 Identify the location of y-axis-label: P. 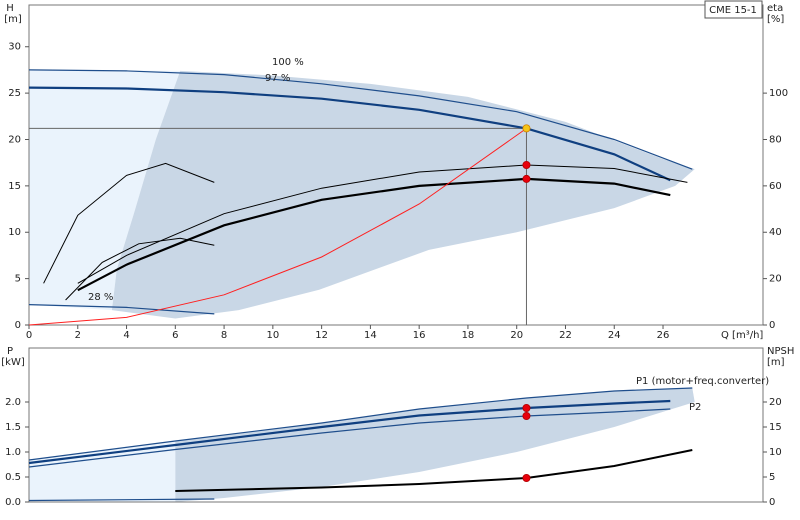
(10, 351).